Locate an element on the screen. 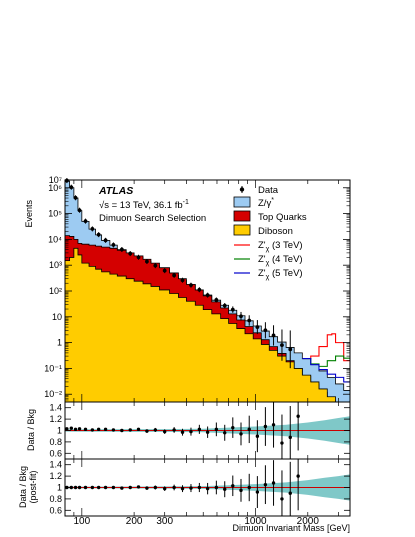 The image size is (415, 537). ratio-2-y-axis-label: Data / Bkg is located at coordinates (23, 487).